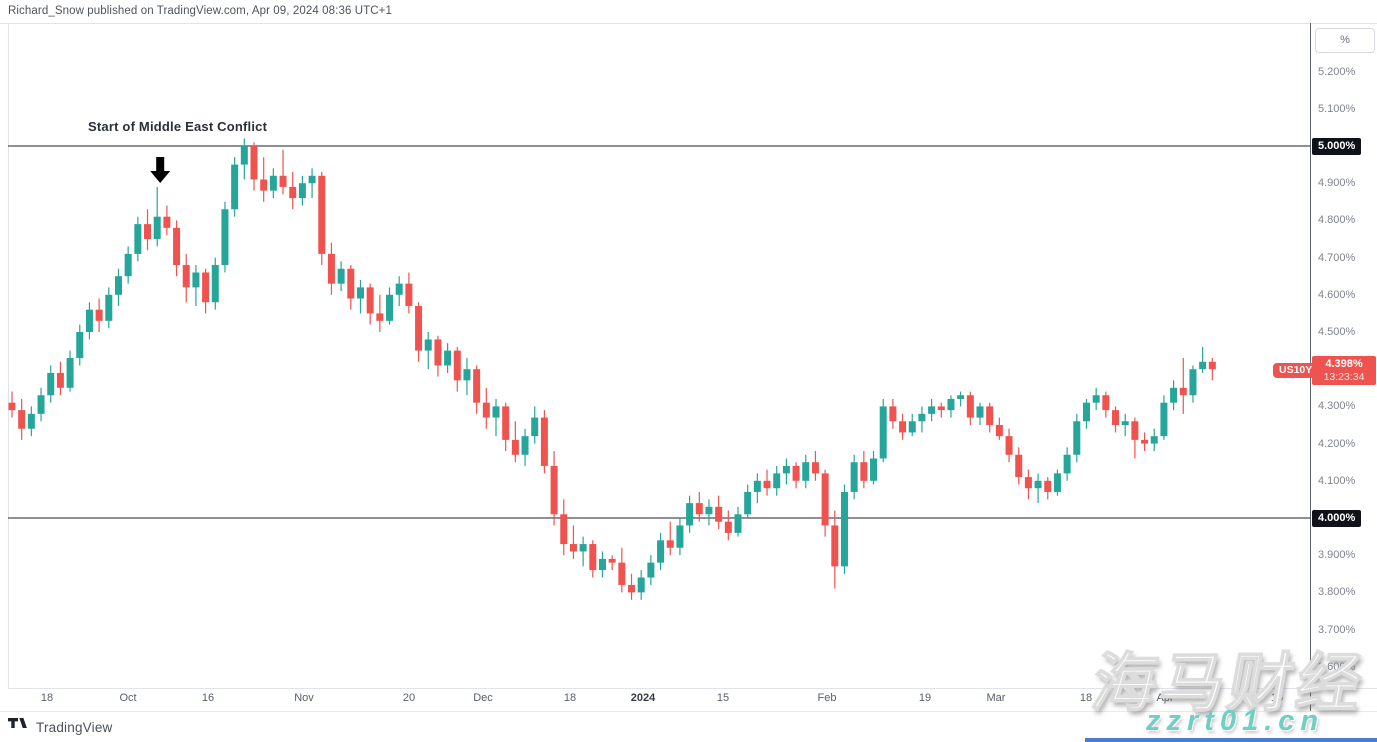 The image size is (1377, 742). What do you see at coordinates (1296, 370) in the screenshot?
I see `symbol-price-label: US10Y` at bounding box center [1296, 370].